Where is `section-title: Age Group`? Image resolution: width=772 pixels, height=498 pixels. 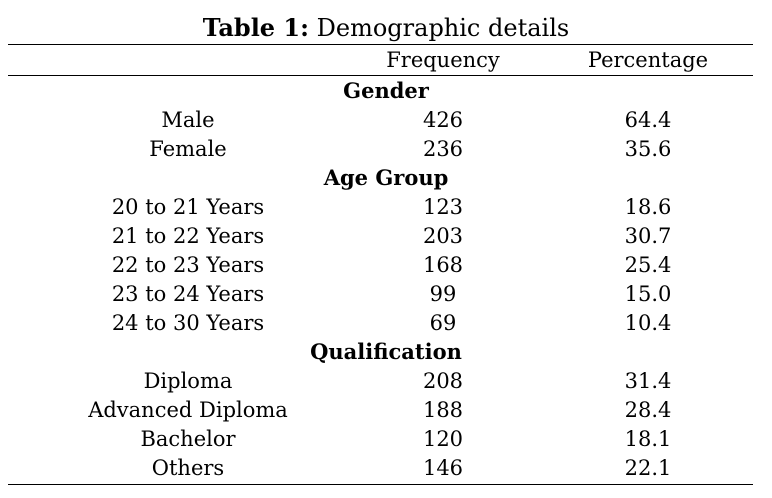
section-title: Age Group is located at coordinates (386, 177).